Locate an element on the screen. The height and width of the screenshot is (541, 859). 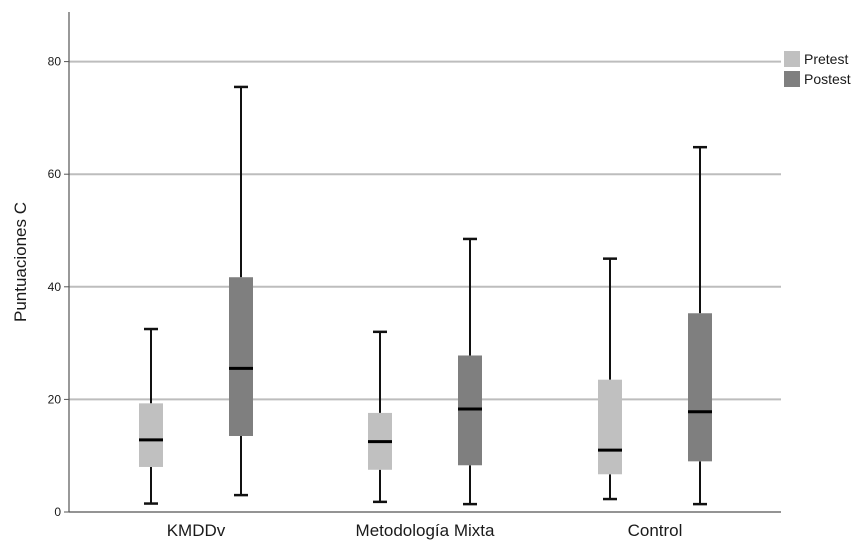
legend-label-postest: Postest is located at coordinates (827, 79).